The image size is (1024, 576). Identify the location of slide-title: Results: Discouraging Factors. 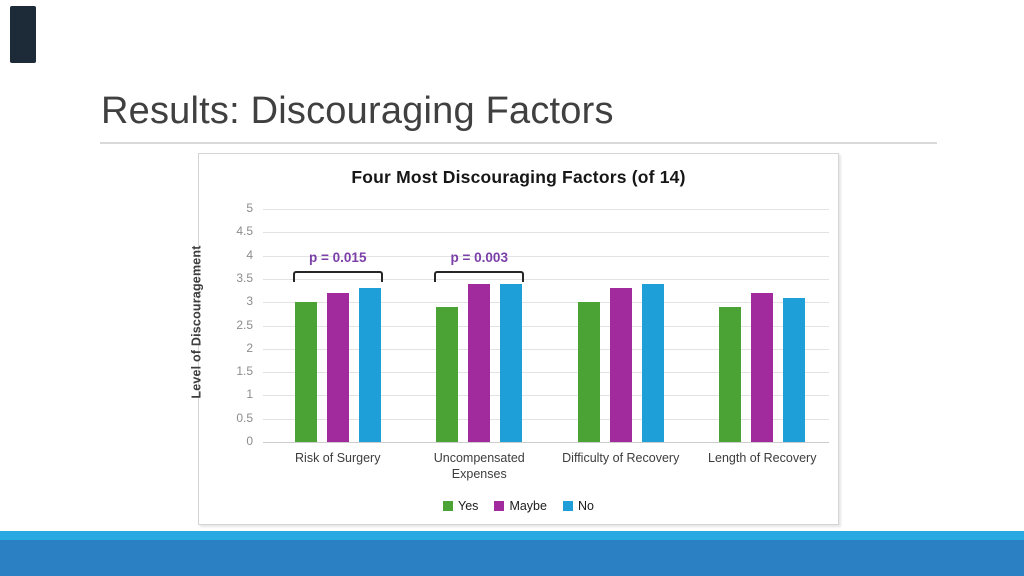
(357, 111).